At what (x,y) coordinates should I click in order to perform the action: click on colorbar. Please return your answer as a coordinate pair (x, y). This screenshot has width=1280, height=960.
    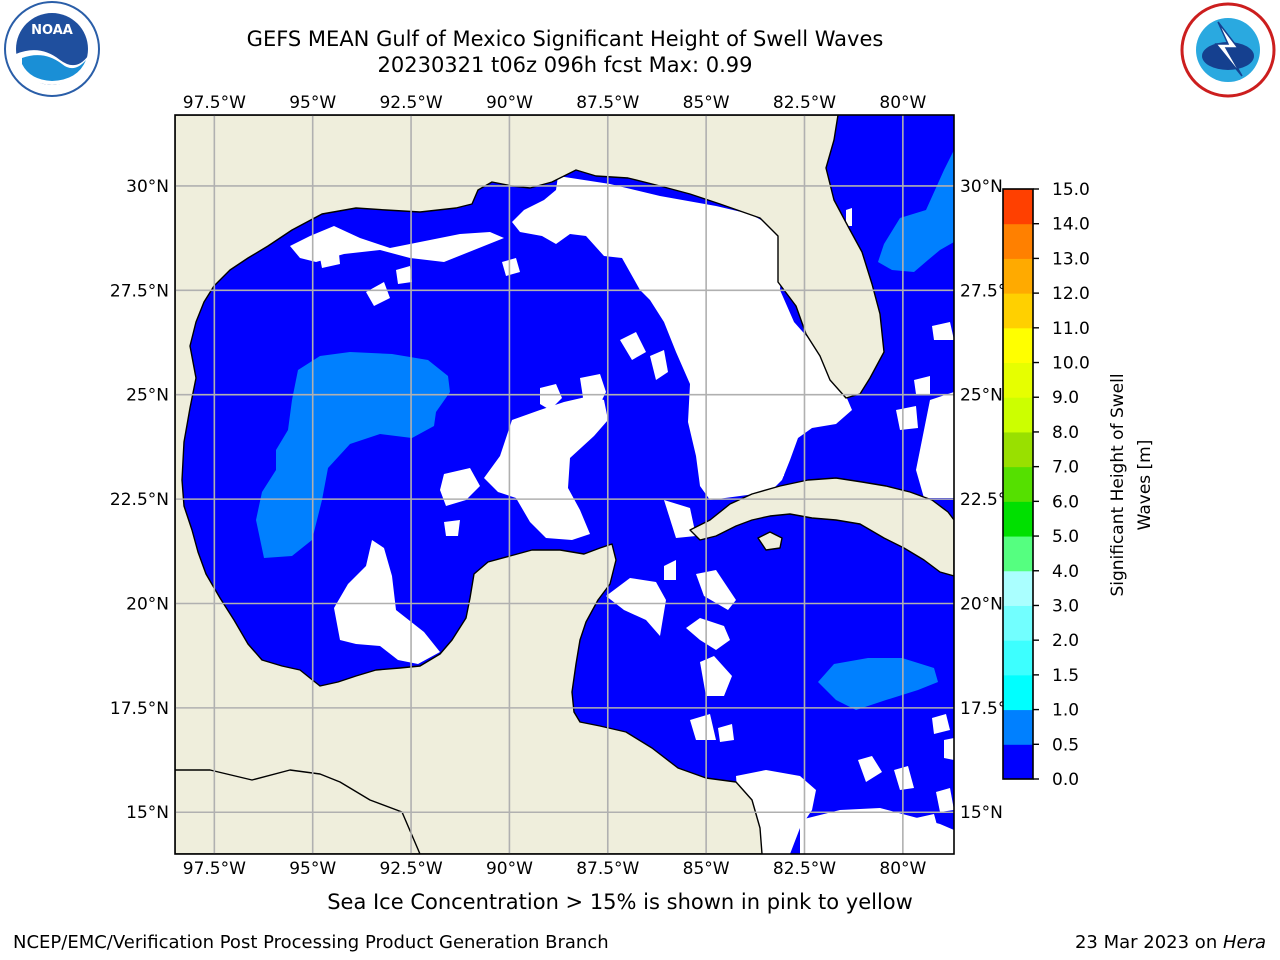
    Looking at the image, I should click on (1018, 484).